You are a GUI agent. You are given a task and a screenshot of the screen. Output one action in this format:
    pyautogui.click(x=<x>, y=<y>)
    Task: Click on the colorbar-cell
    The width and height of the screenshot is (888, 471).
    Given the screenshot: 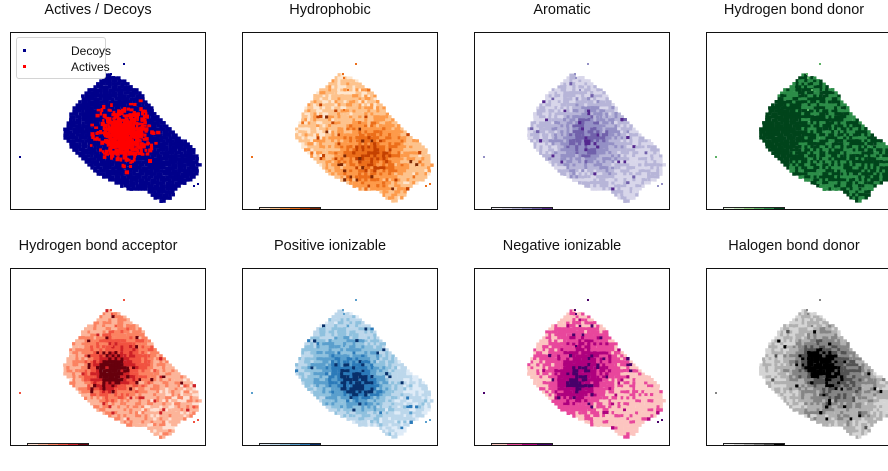 What is the action you would take?
    pyautogui.click(x=295, y=209)
    